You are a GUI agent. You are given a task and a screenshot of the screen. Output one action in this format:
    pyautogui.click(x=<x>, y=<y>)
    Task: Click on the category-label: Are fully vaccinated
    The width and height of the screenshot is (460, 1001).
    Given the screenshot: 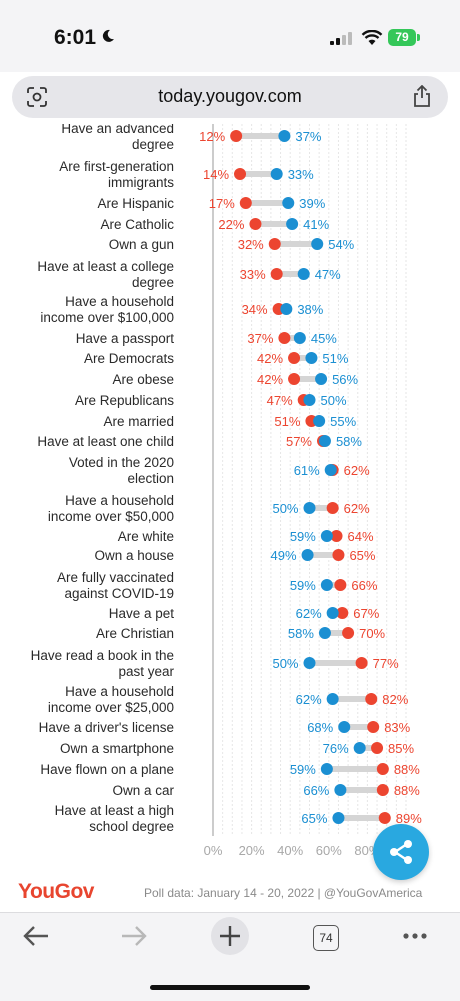 What is the action you would take?
    pyautogui.click(x=115, y=577)
    